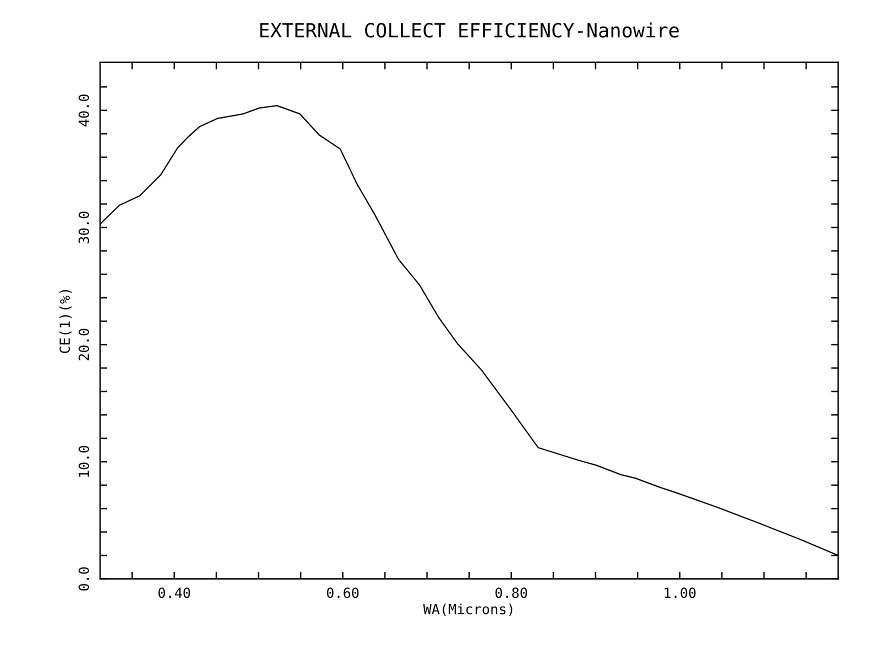 The image size is (886, 670). I want to click on x-tick-label: 0.40, so click(174, 593).